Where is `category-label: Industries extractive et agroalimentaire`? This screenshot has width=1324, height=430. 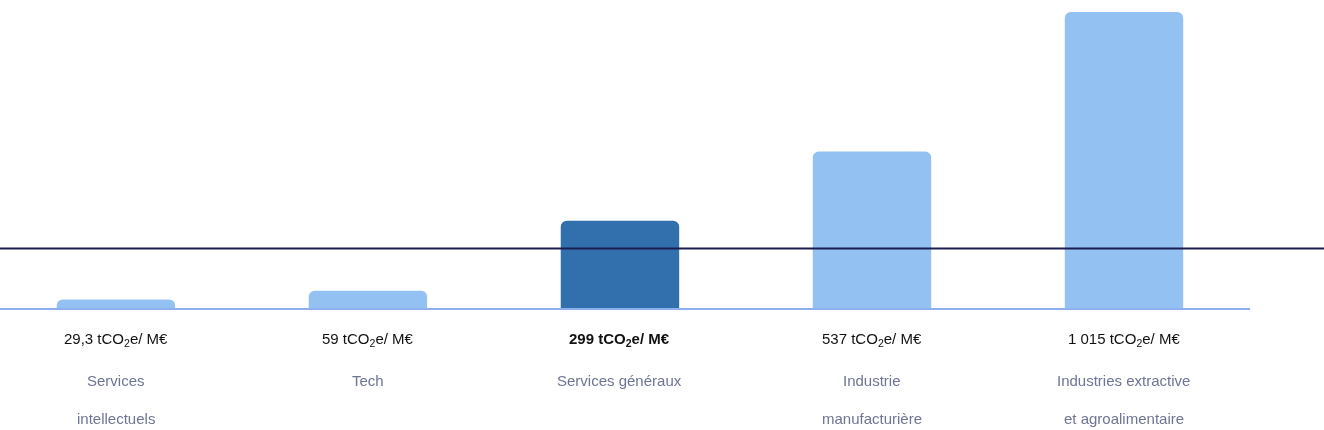
category-label: Industries extractive et agroalimentaire is located at coordinates (1124, 399).